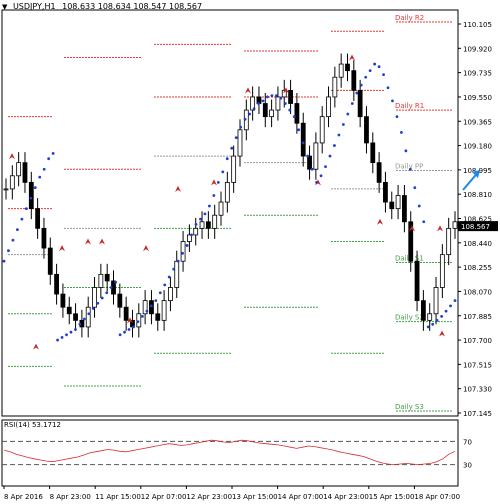 The width and height of the screenshot is (500, 504). Describe the element at coordinates (5, 7) in the screenshot. I see `dropdown-triangle-icon: ▼` at that location.